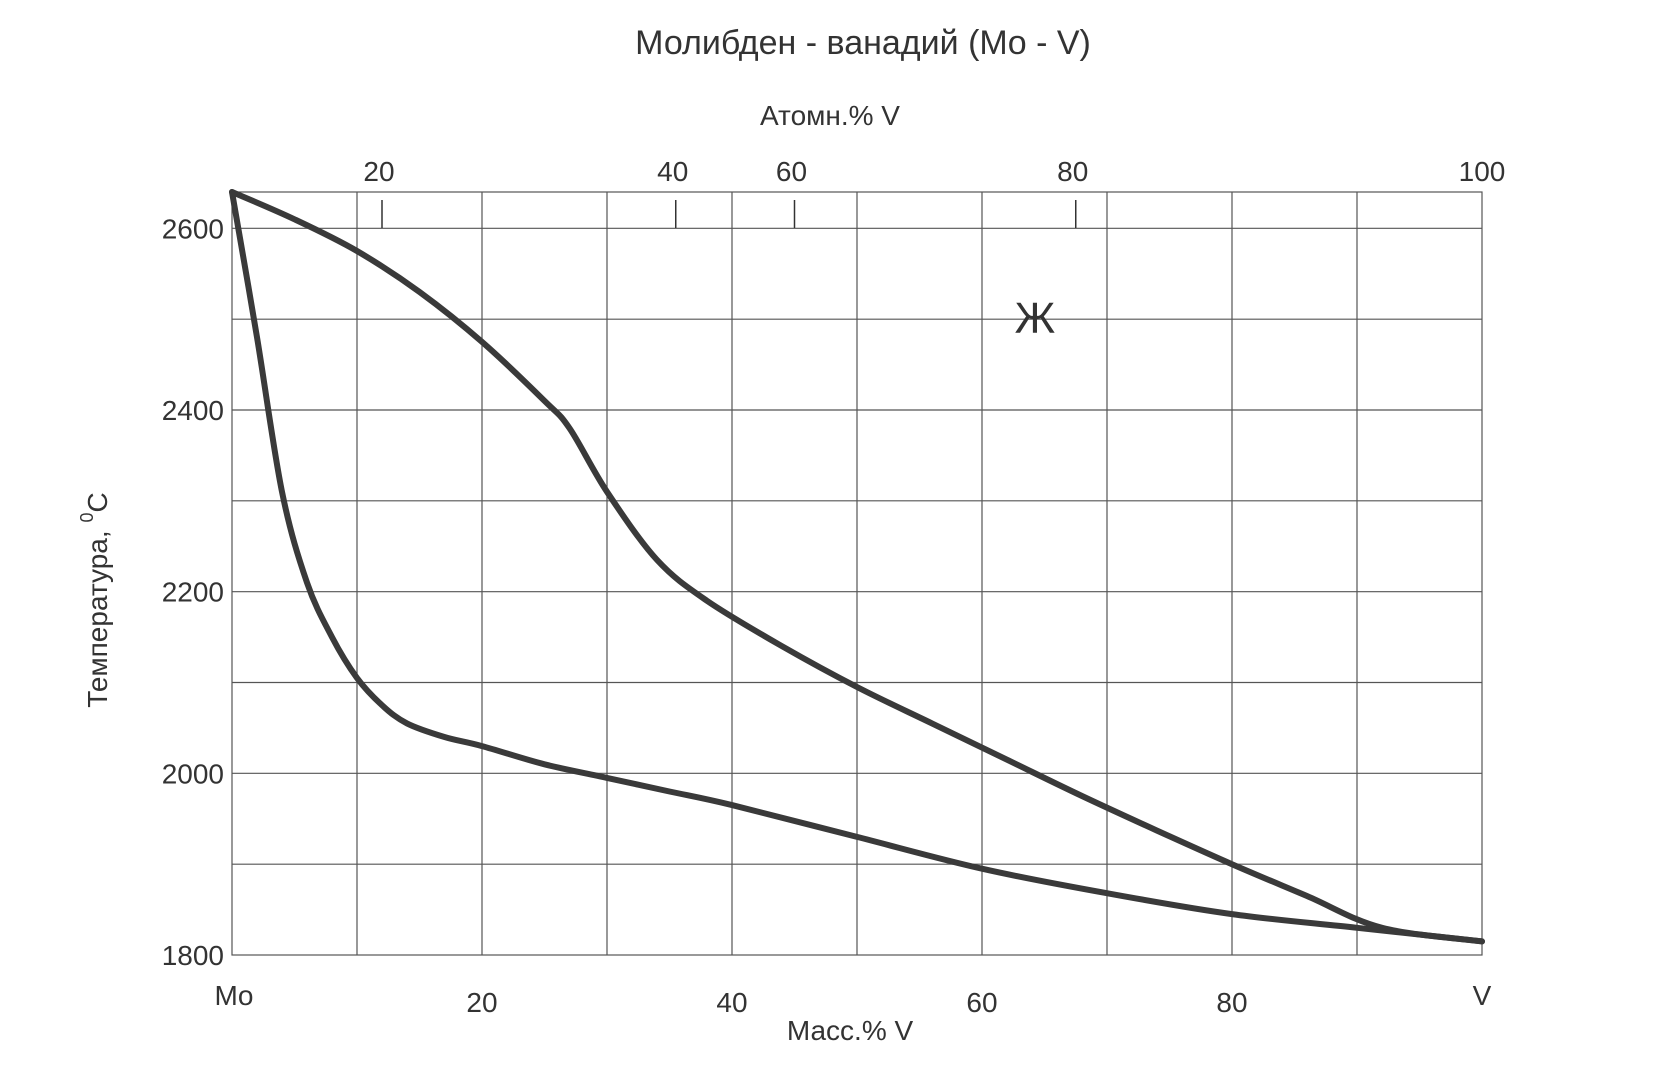 This screenshot has height=1092, width=1654. Describe the element at coordinates (378, 171) in the screenshot. I see `top-tick-label: 20` at that location.